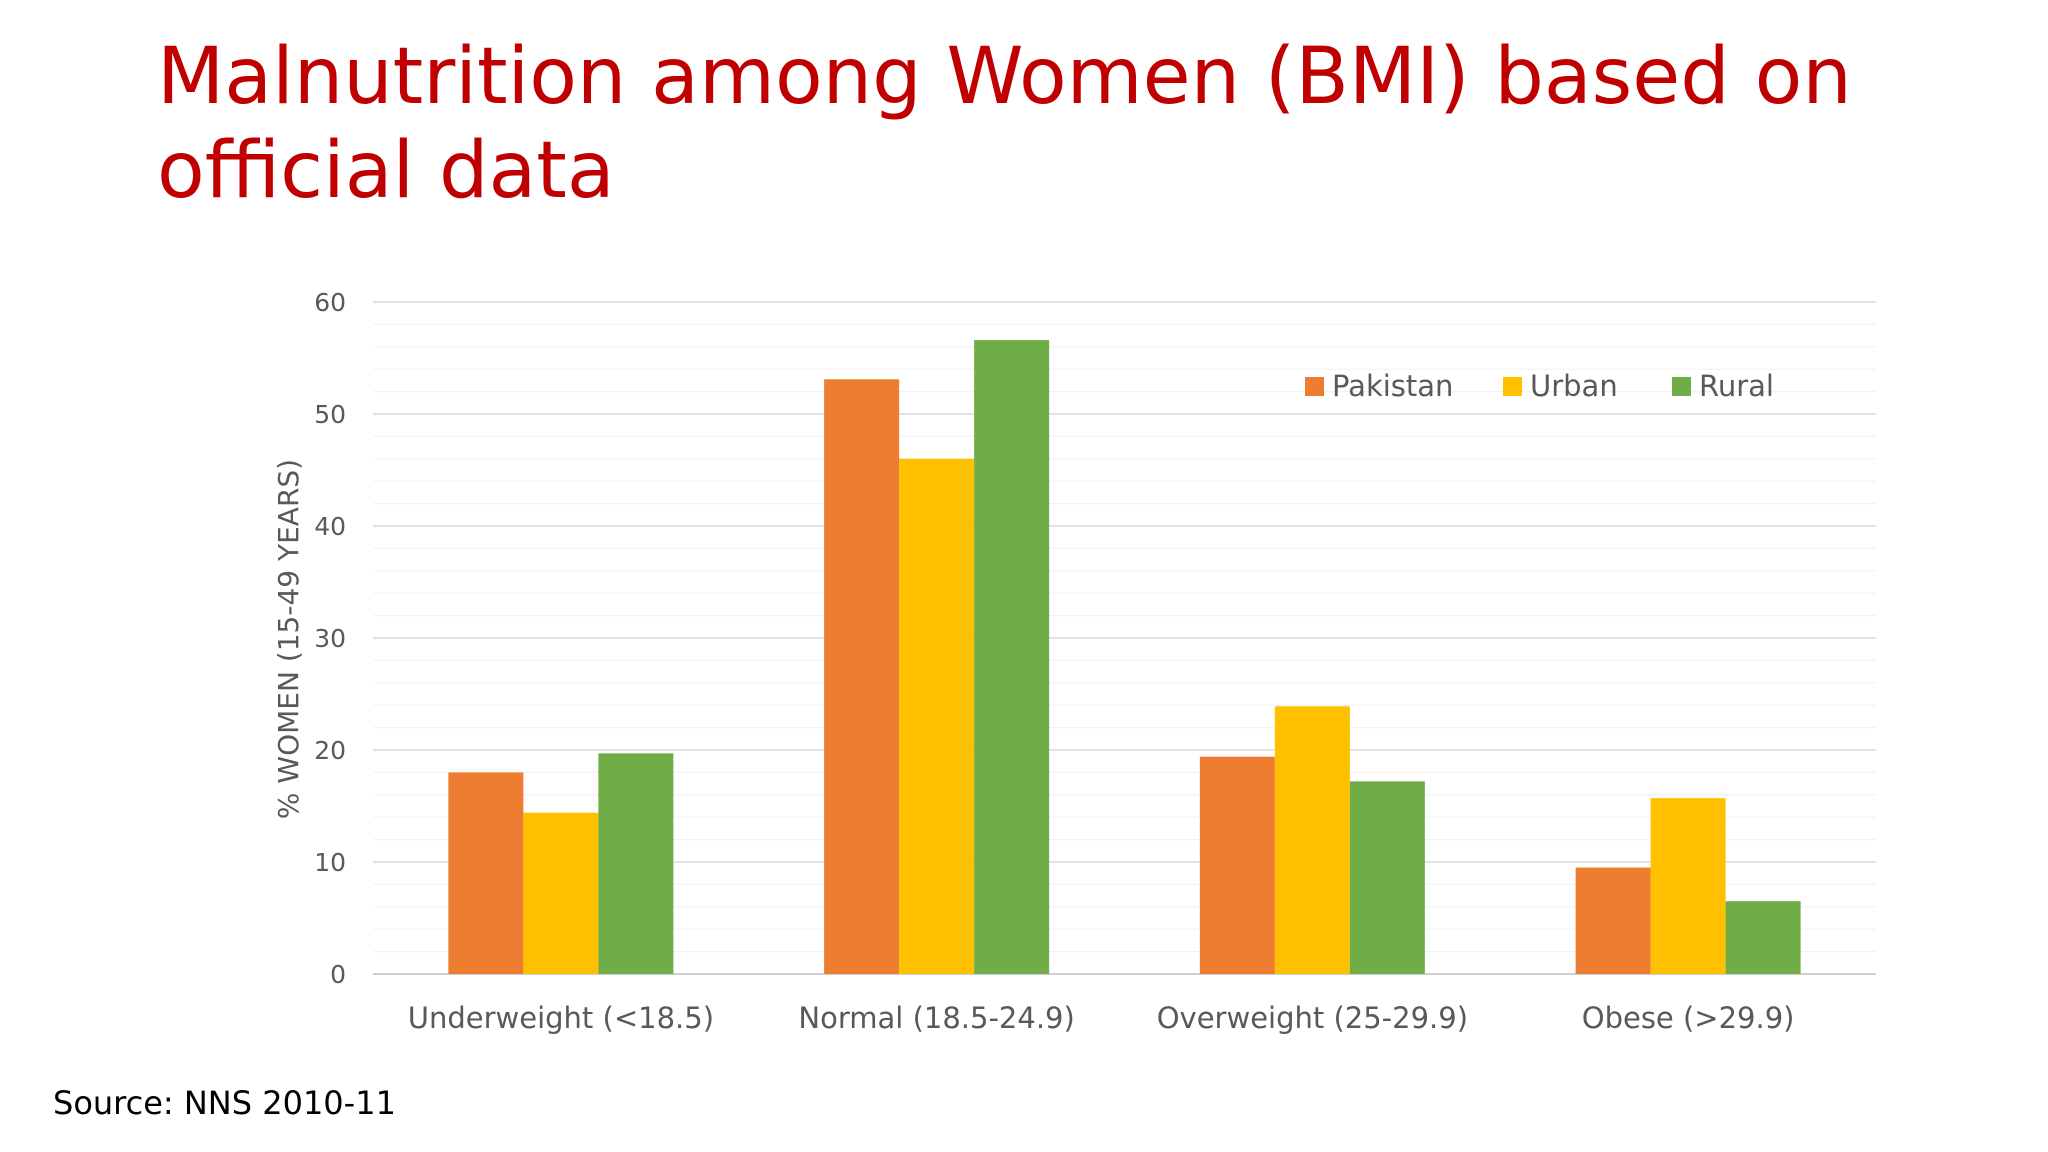 The width and height of the screenshot is (2048, 1152). What do you see at coordinates (288, 639) in the screenshot?
I see `y-axis-title: % WOMEN (15-49 YEARS)` at bounding box center [288, 639].